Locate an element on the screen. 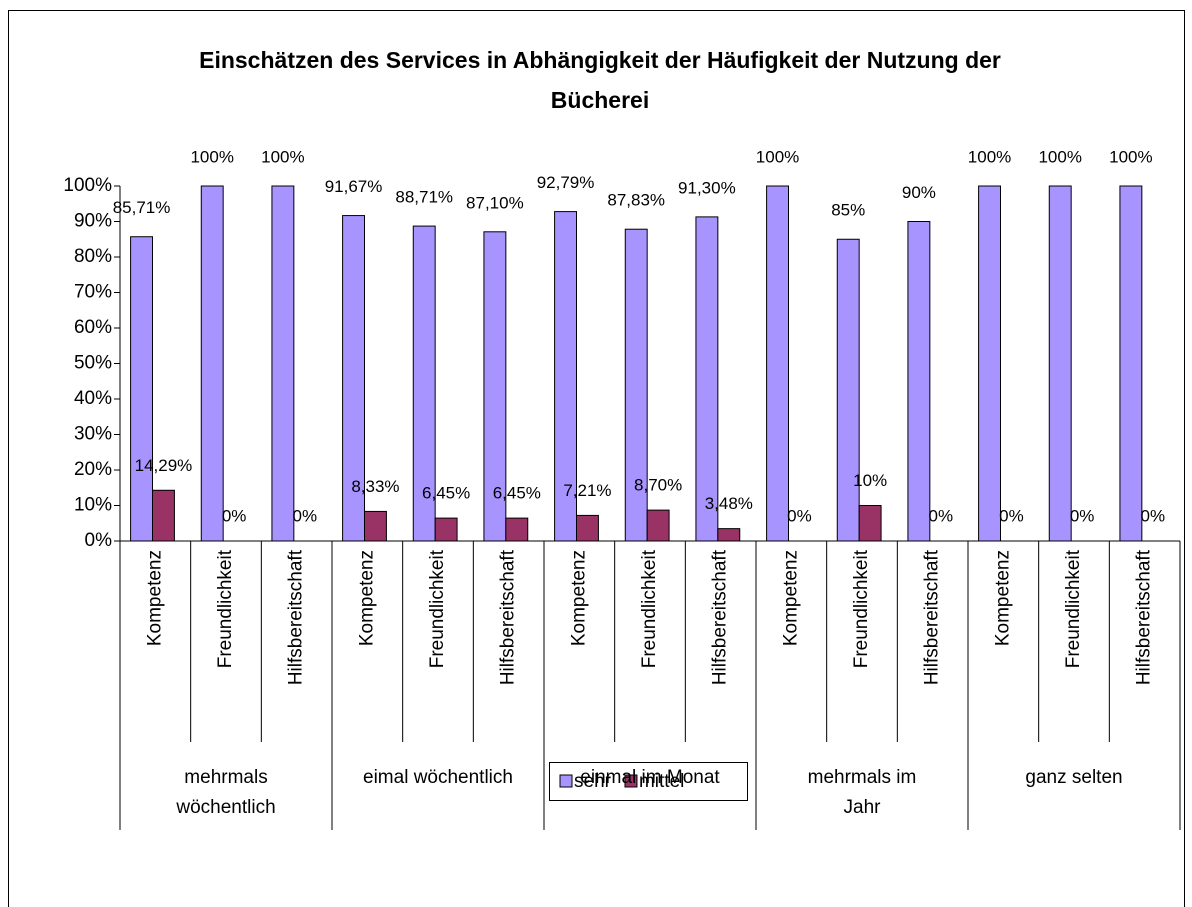 The width and height of the screenshot is (1192, 907). data-label: 90% is located at coordinates (919, 192).